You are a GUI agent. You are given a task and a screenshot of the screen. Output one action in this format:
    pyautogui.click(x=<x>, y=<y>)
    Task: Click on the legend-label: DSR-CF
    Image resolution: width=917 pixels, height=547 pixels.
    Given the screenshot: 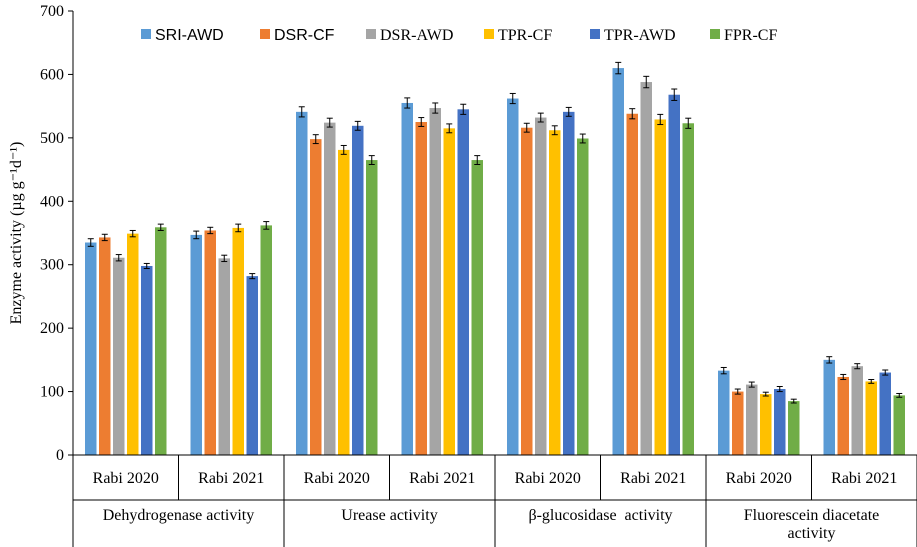 What is the action you would take?
    pyautogui.click(x=304, y=35)
    